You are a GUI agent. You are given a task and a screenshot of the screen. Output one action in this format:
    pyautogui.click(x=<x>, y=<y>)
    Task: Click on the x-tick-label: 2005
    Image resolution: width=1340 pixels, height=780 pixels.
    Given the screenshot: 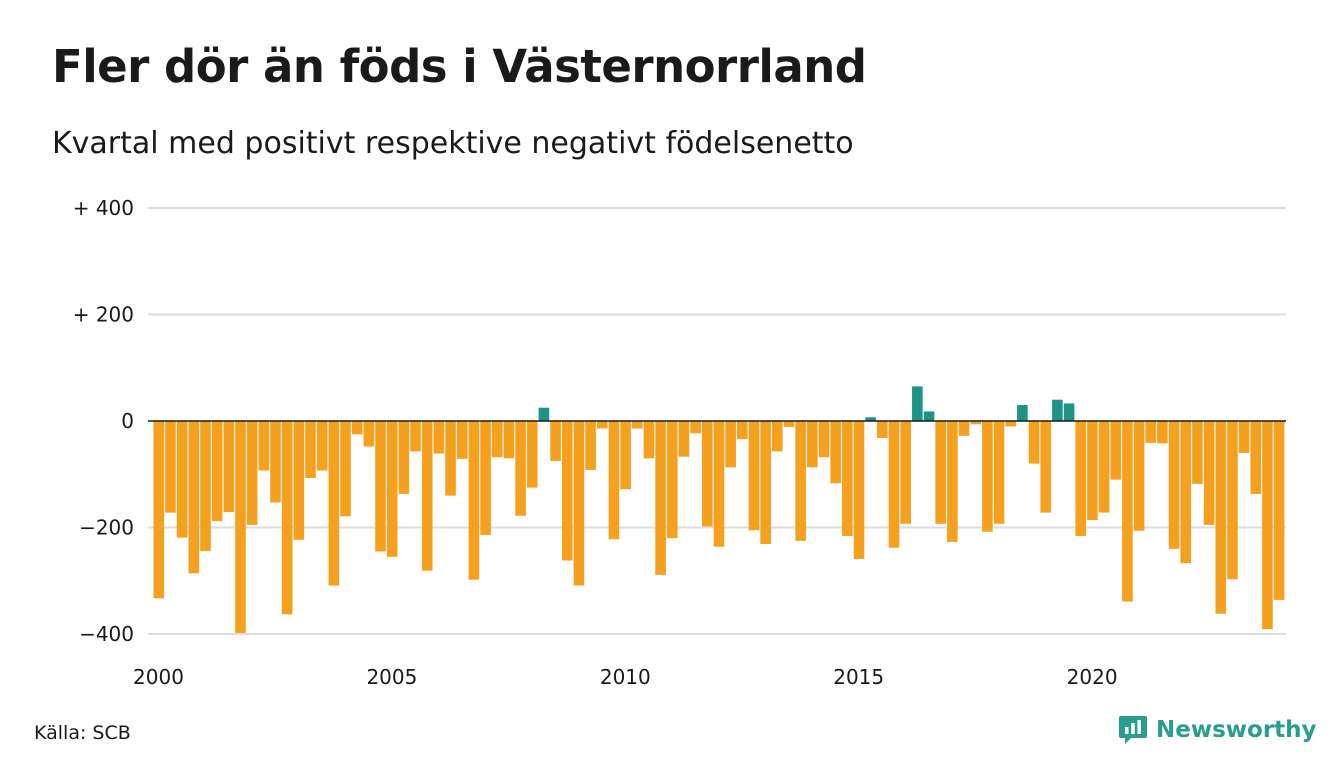 What is the action you would take?
    pyautogui.click(x=391, y=677)
    